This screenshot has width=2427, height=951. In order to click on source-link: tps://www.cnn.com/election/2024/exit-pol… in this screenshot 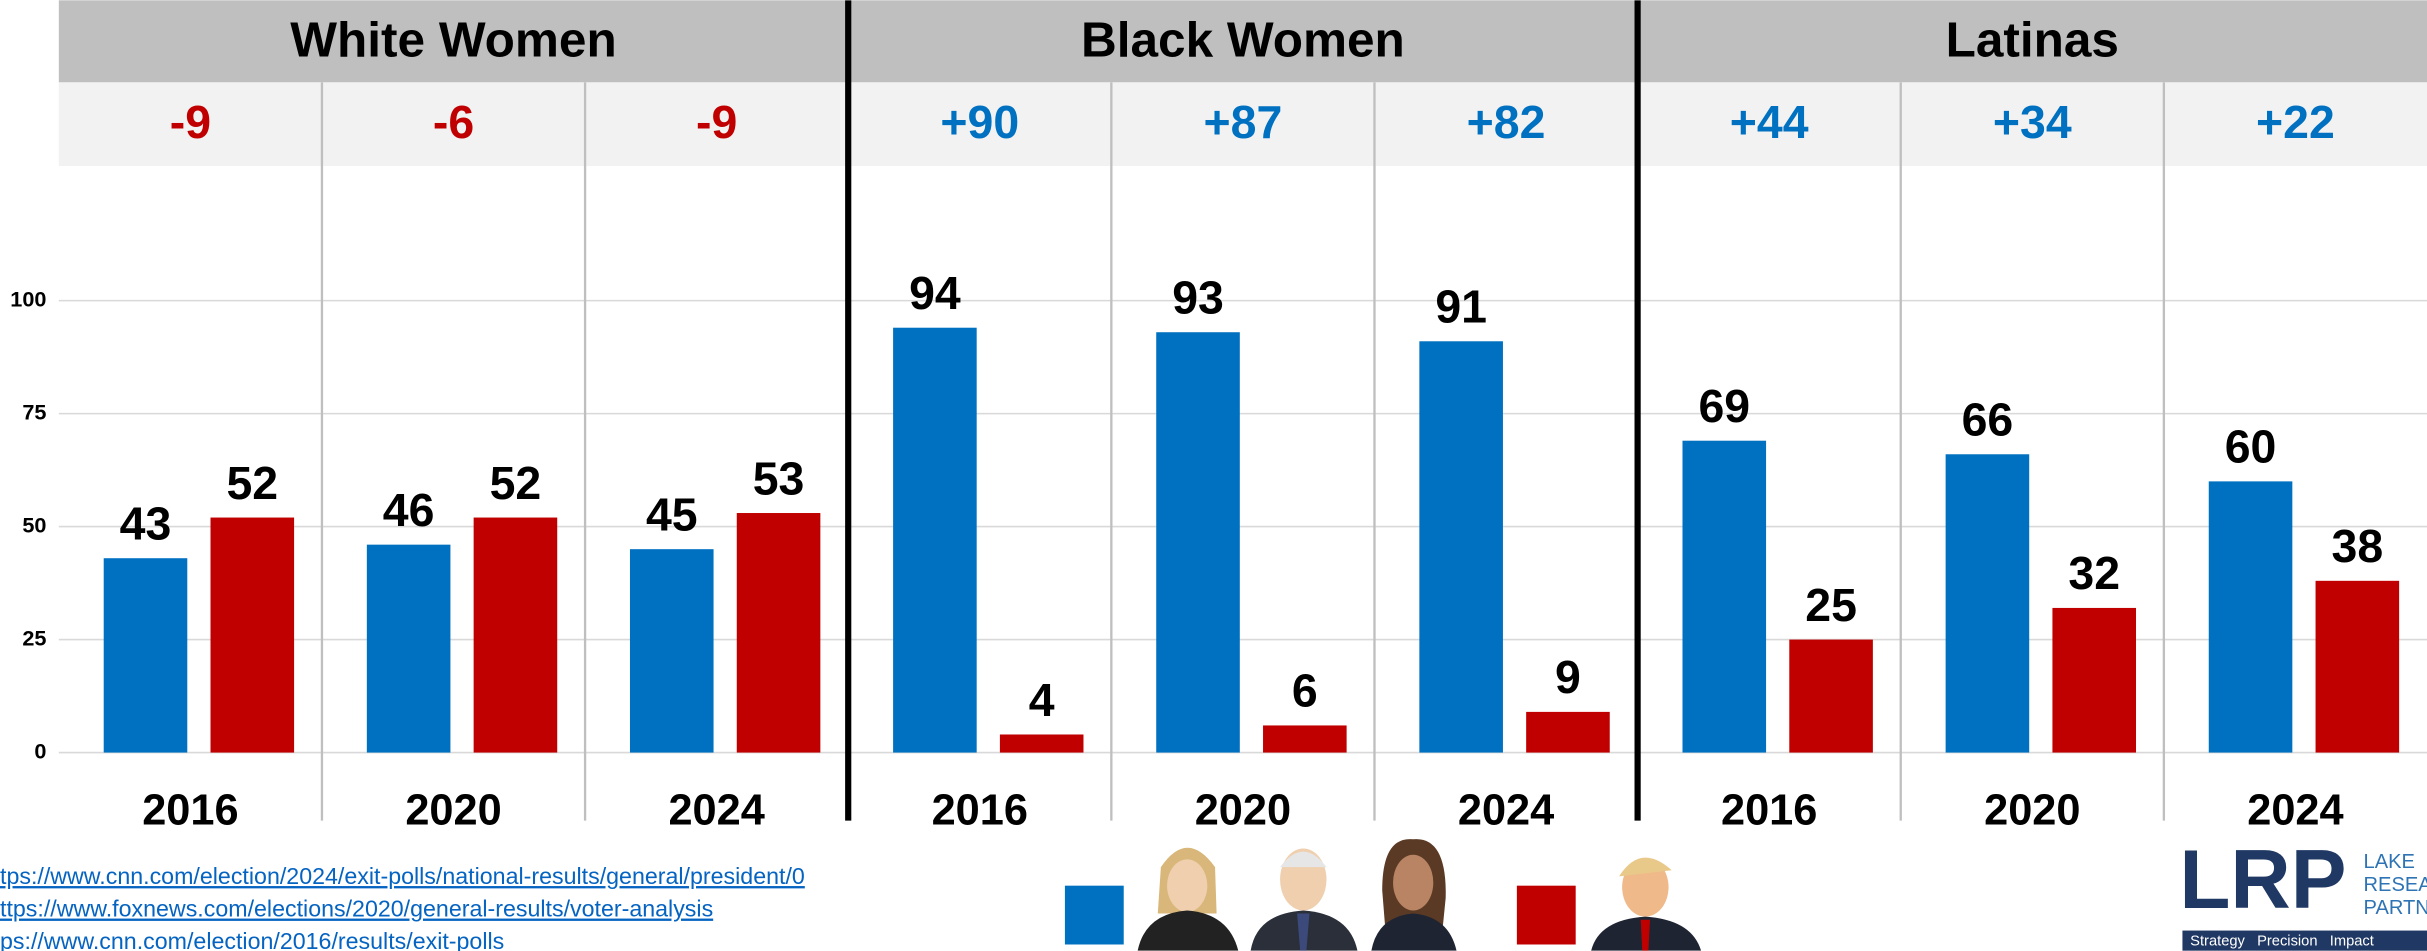, I will do `click(402, 876)`.